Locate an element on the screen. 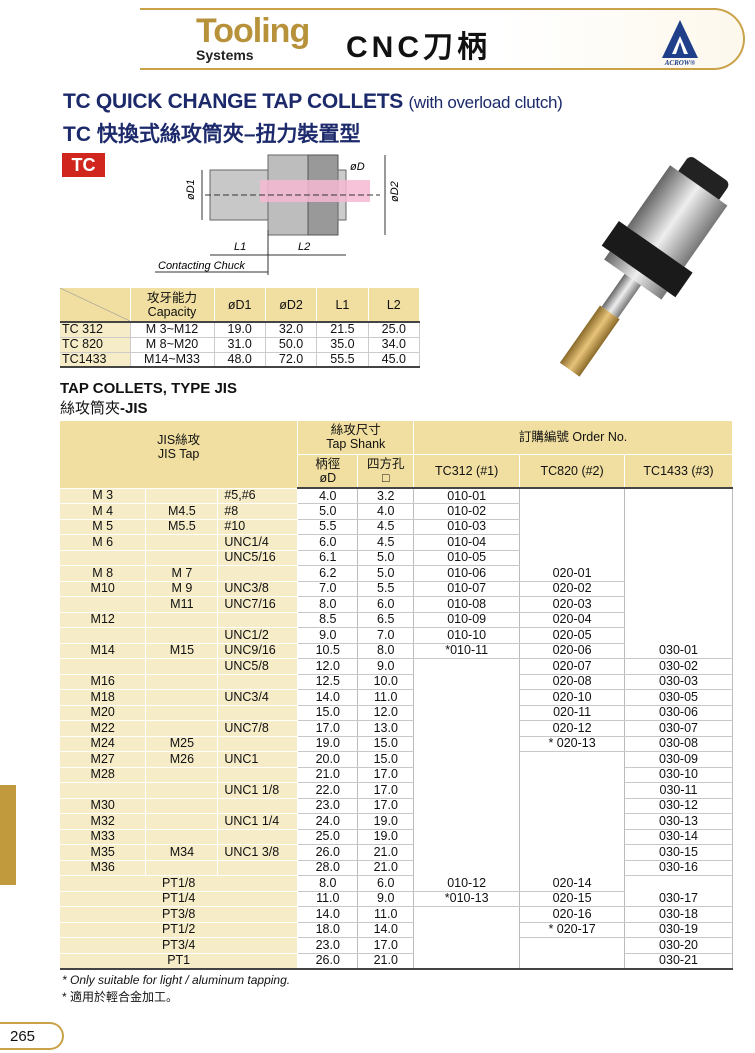  spec-cell: M 8~M20 is located at coordinates (172, 345).